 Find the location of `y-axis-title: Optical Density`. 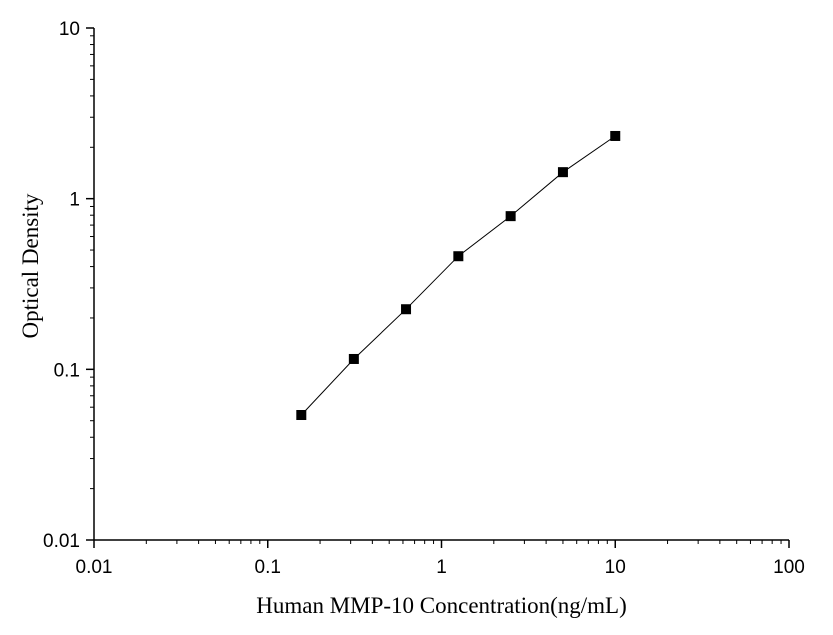

y-axis-title: Optical Density is located at coordinates (30, 265).